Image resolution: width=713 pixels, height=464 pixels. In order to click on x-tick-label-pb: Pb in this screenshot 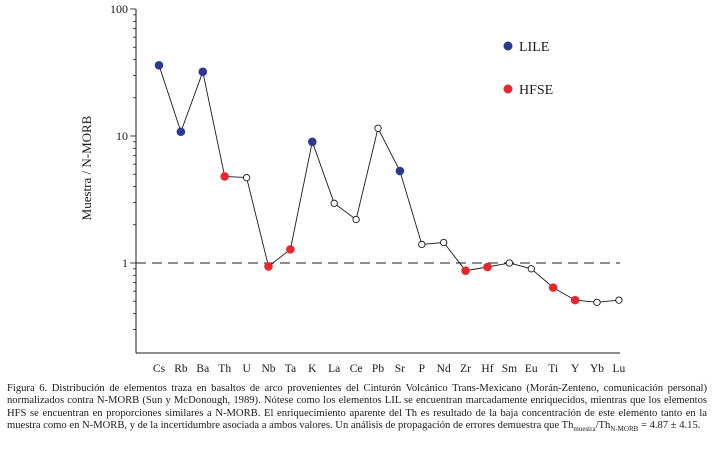, I will do `click(378, 369)`.